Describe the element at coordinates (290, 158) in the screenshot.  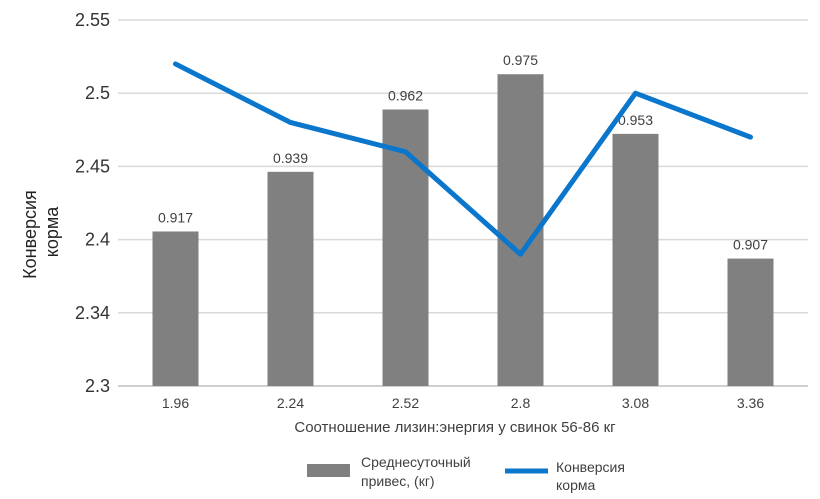
I see `bar-data-label: 0.939` at that location.